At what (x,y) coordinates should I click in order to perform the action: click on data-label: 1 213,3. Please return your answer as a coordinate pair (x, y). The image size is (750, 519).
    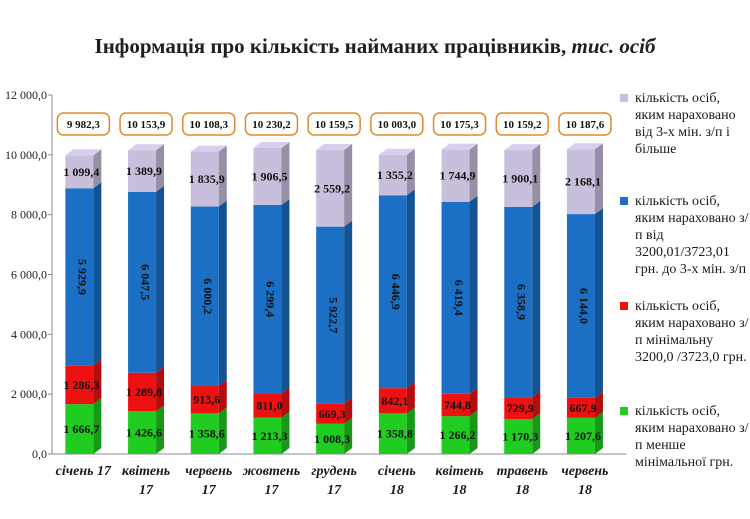
    Looking at the image, I should click on (269, 436).